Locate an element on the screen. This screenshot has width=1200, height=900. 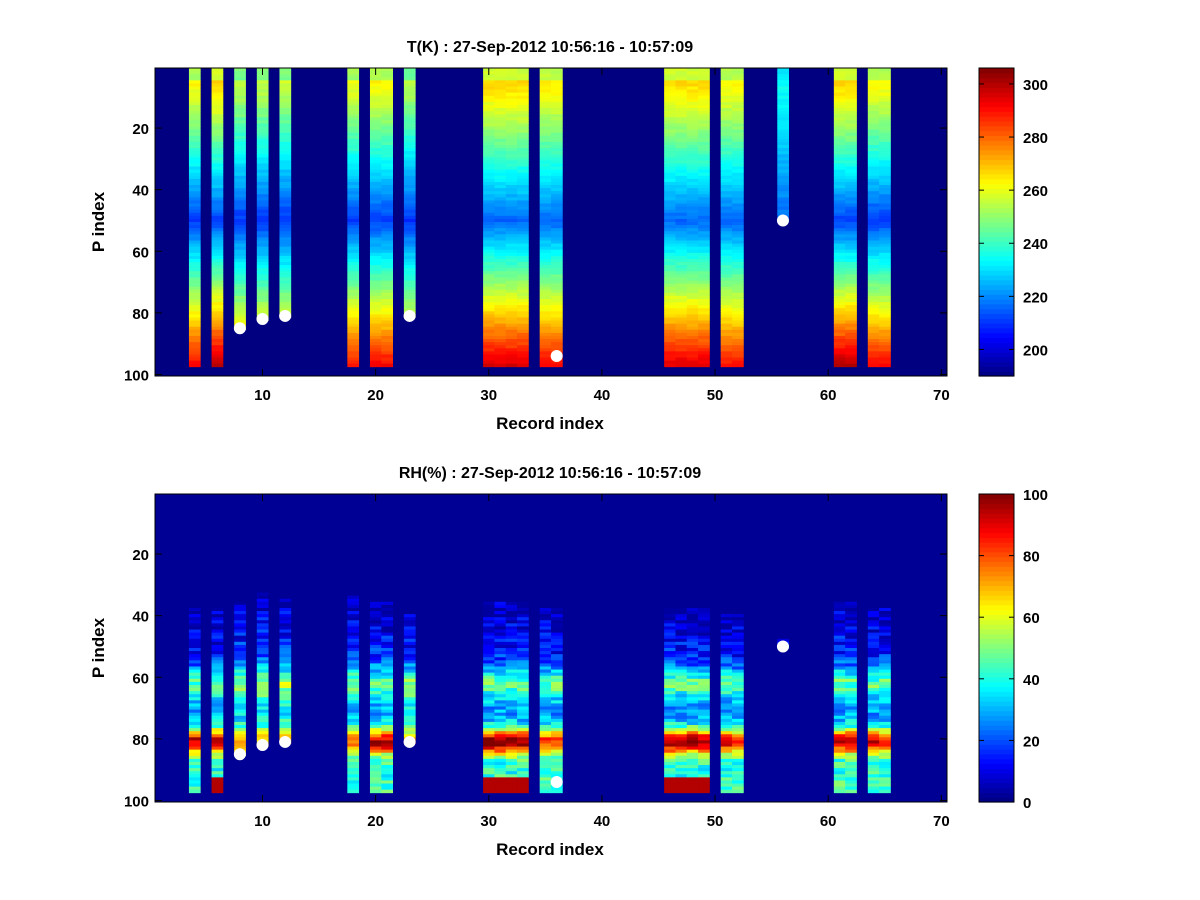
colorbar-tick-label: 0 is located at coordinates (1027, 803).